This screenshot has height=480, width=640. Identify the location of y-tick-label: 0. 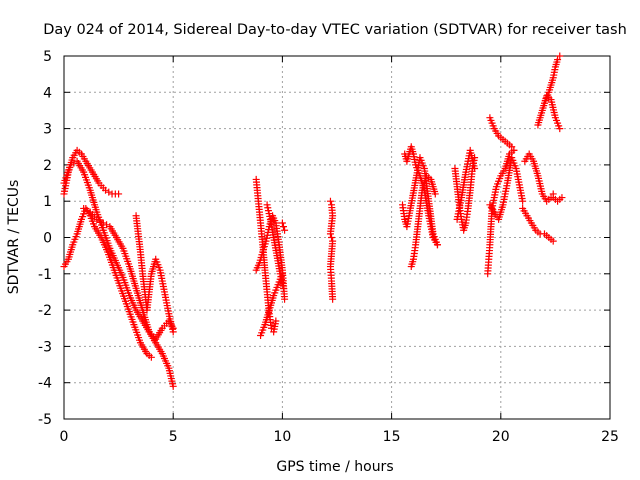
(47, 239).